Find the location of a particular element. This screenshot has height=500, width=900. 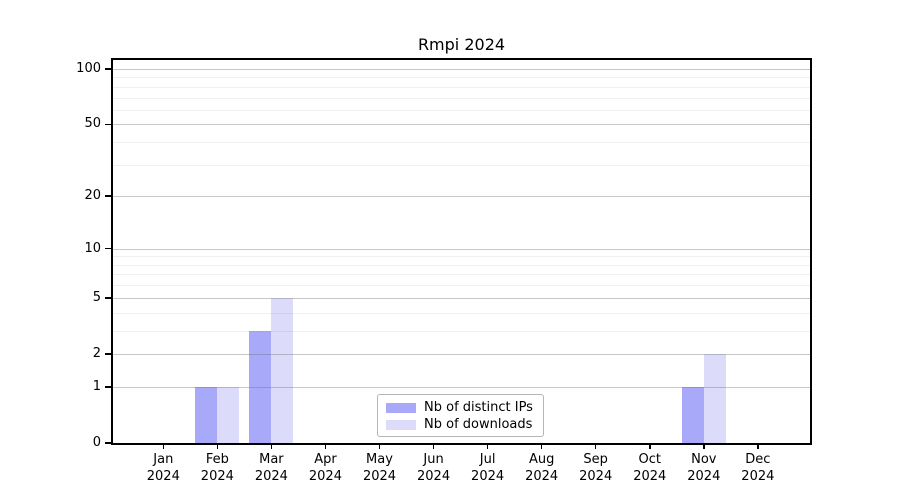

x-tick-month: Jul is located at coordinates (487, 459).